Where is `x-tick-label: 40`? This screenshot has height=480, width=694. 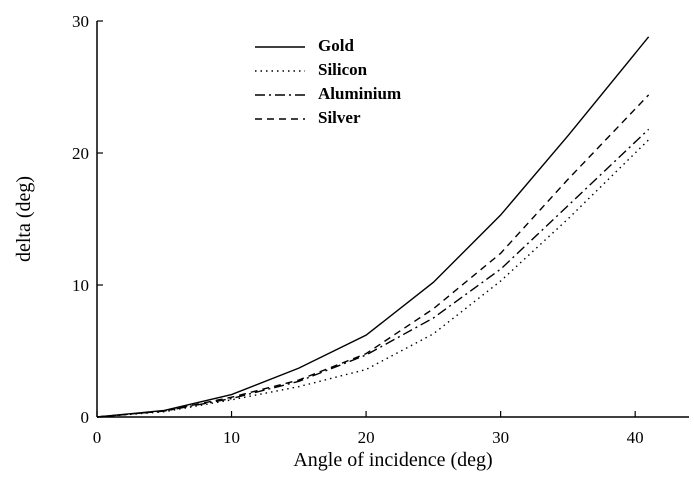 x-tick-label: 40 is located at coordinates (635, 437).